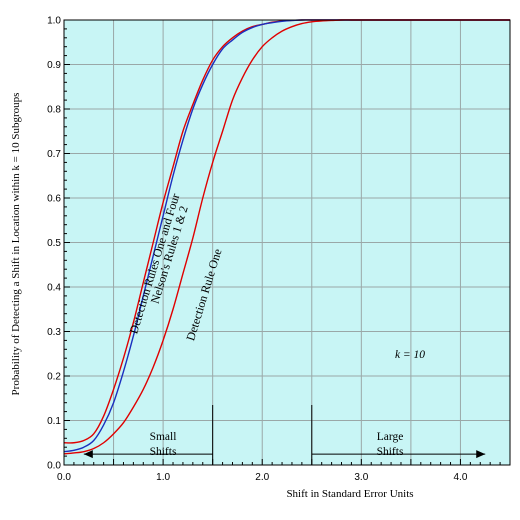 The height and width of the screenshot is (520, 520). What do you see at coordinates (163, 437) in the screenshot?
I see `small-shifts-label-line1: Small` at bounding box center [163, 437].